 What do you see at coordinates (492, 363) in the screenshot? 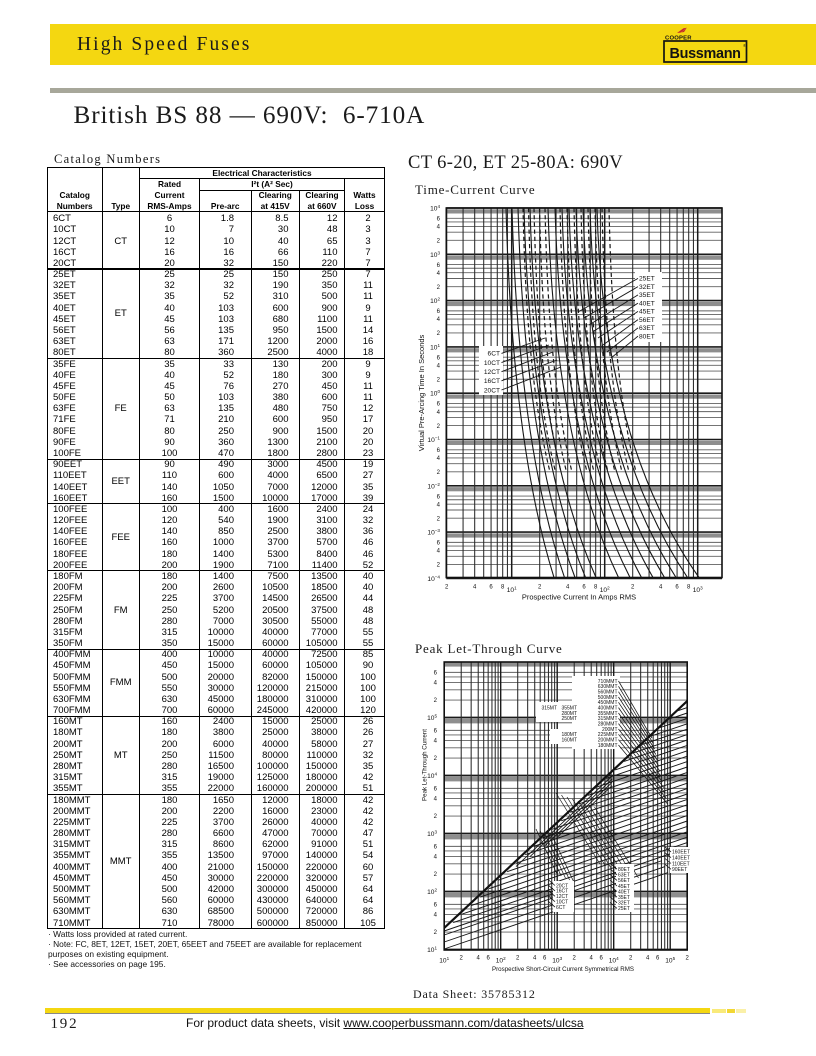
I see `svg-text: 10CT` at bounding box center [492, 363].